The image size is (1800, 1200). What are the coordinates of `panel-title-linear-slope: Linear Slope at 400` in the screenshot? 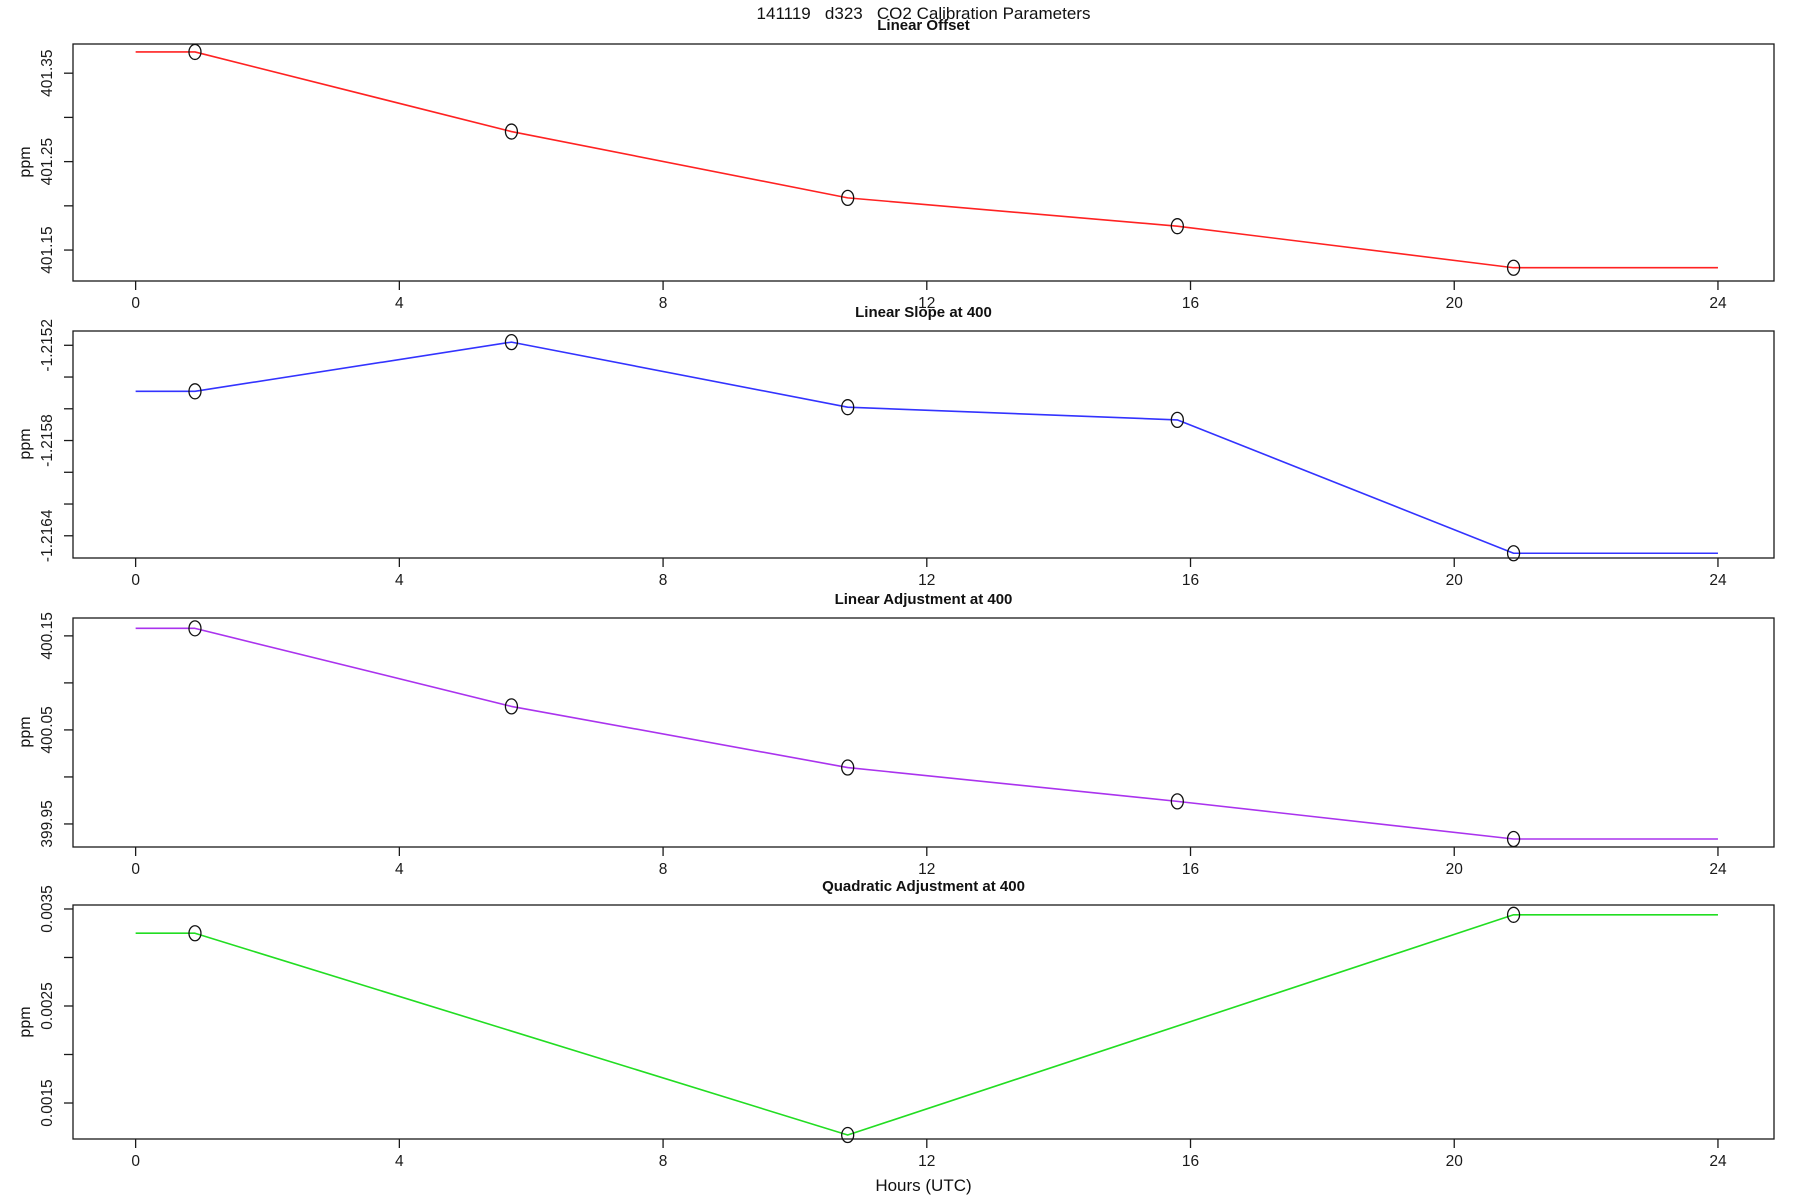 It's located at (923, 312).